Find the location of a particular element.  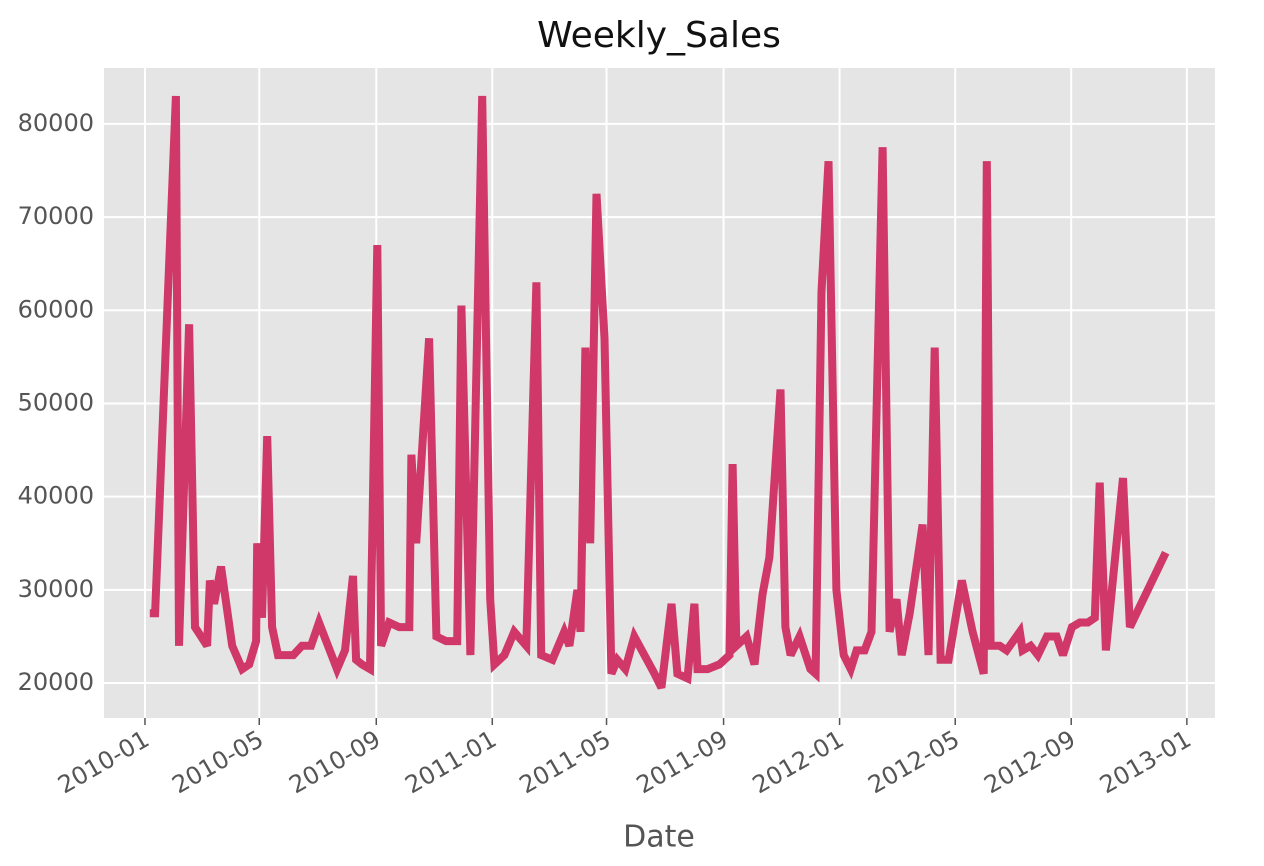

y-tick-label: 30000 is located at coordinates (56, 589).